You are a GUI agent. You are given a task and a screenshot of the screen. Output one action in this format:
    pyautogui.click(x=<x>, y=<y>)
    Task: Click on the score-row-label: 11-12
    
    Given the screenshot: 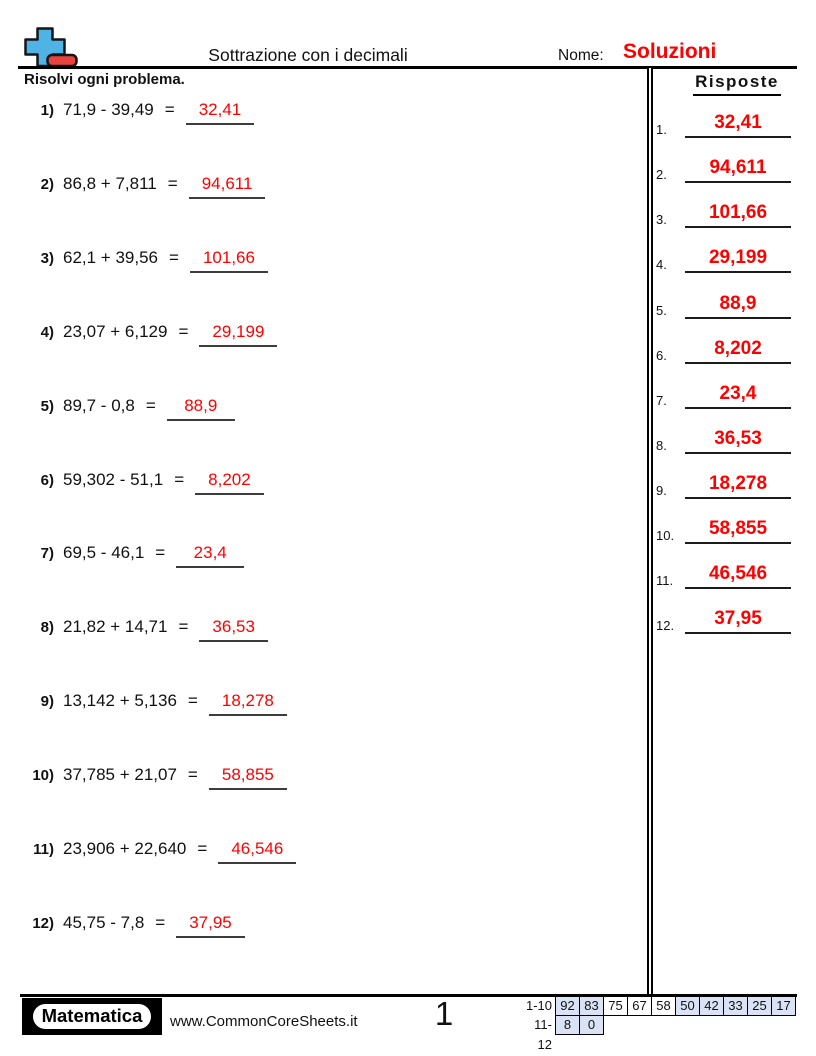 What is the action you would take?
    pyautogui.click(x=543, y=1034)
    